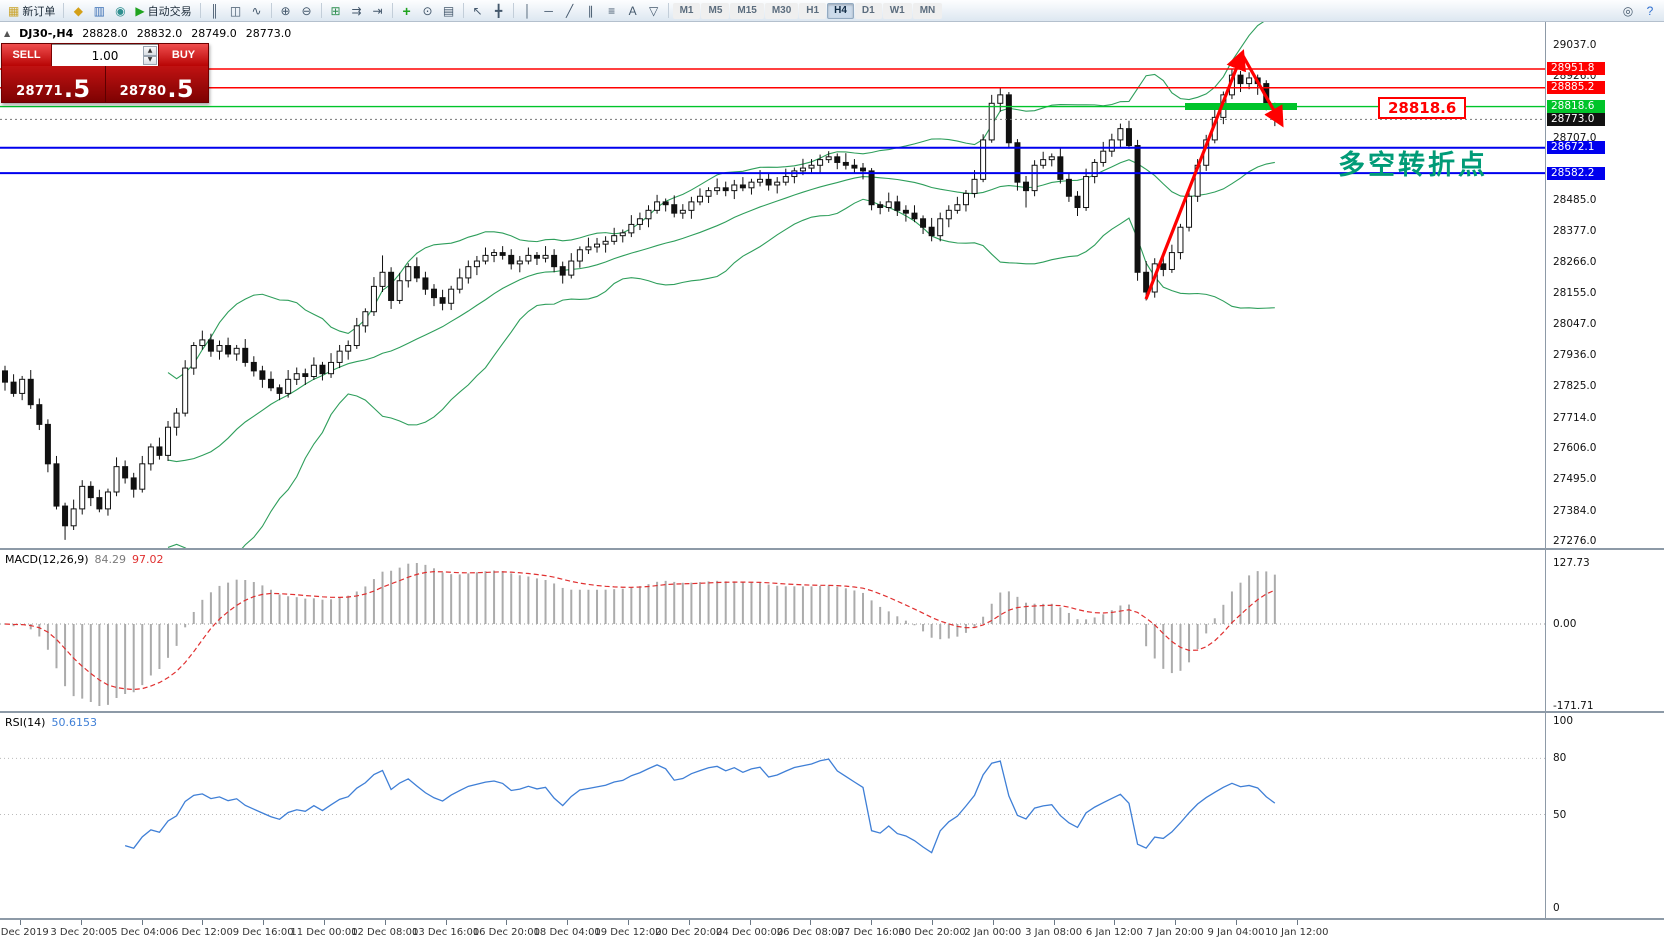  I want to click on bar-chart-button: ║, so click(215, 11).